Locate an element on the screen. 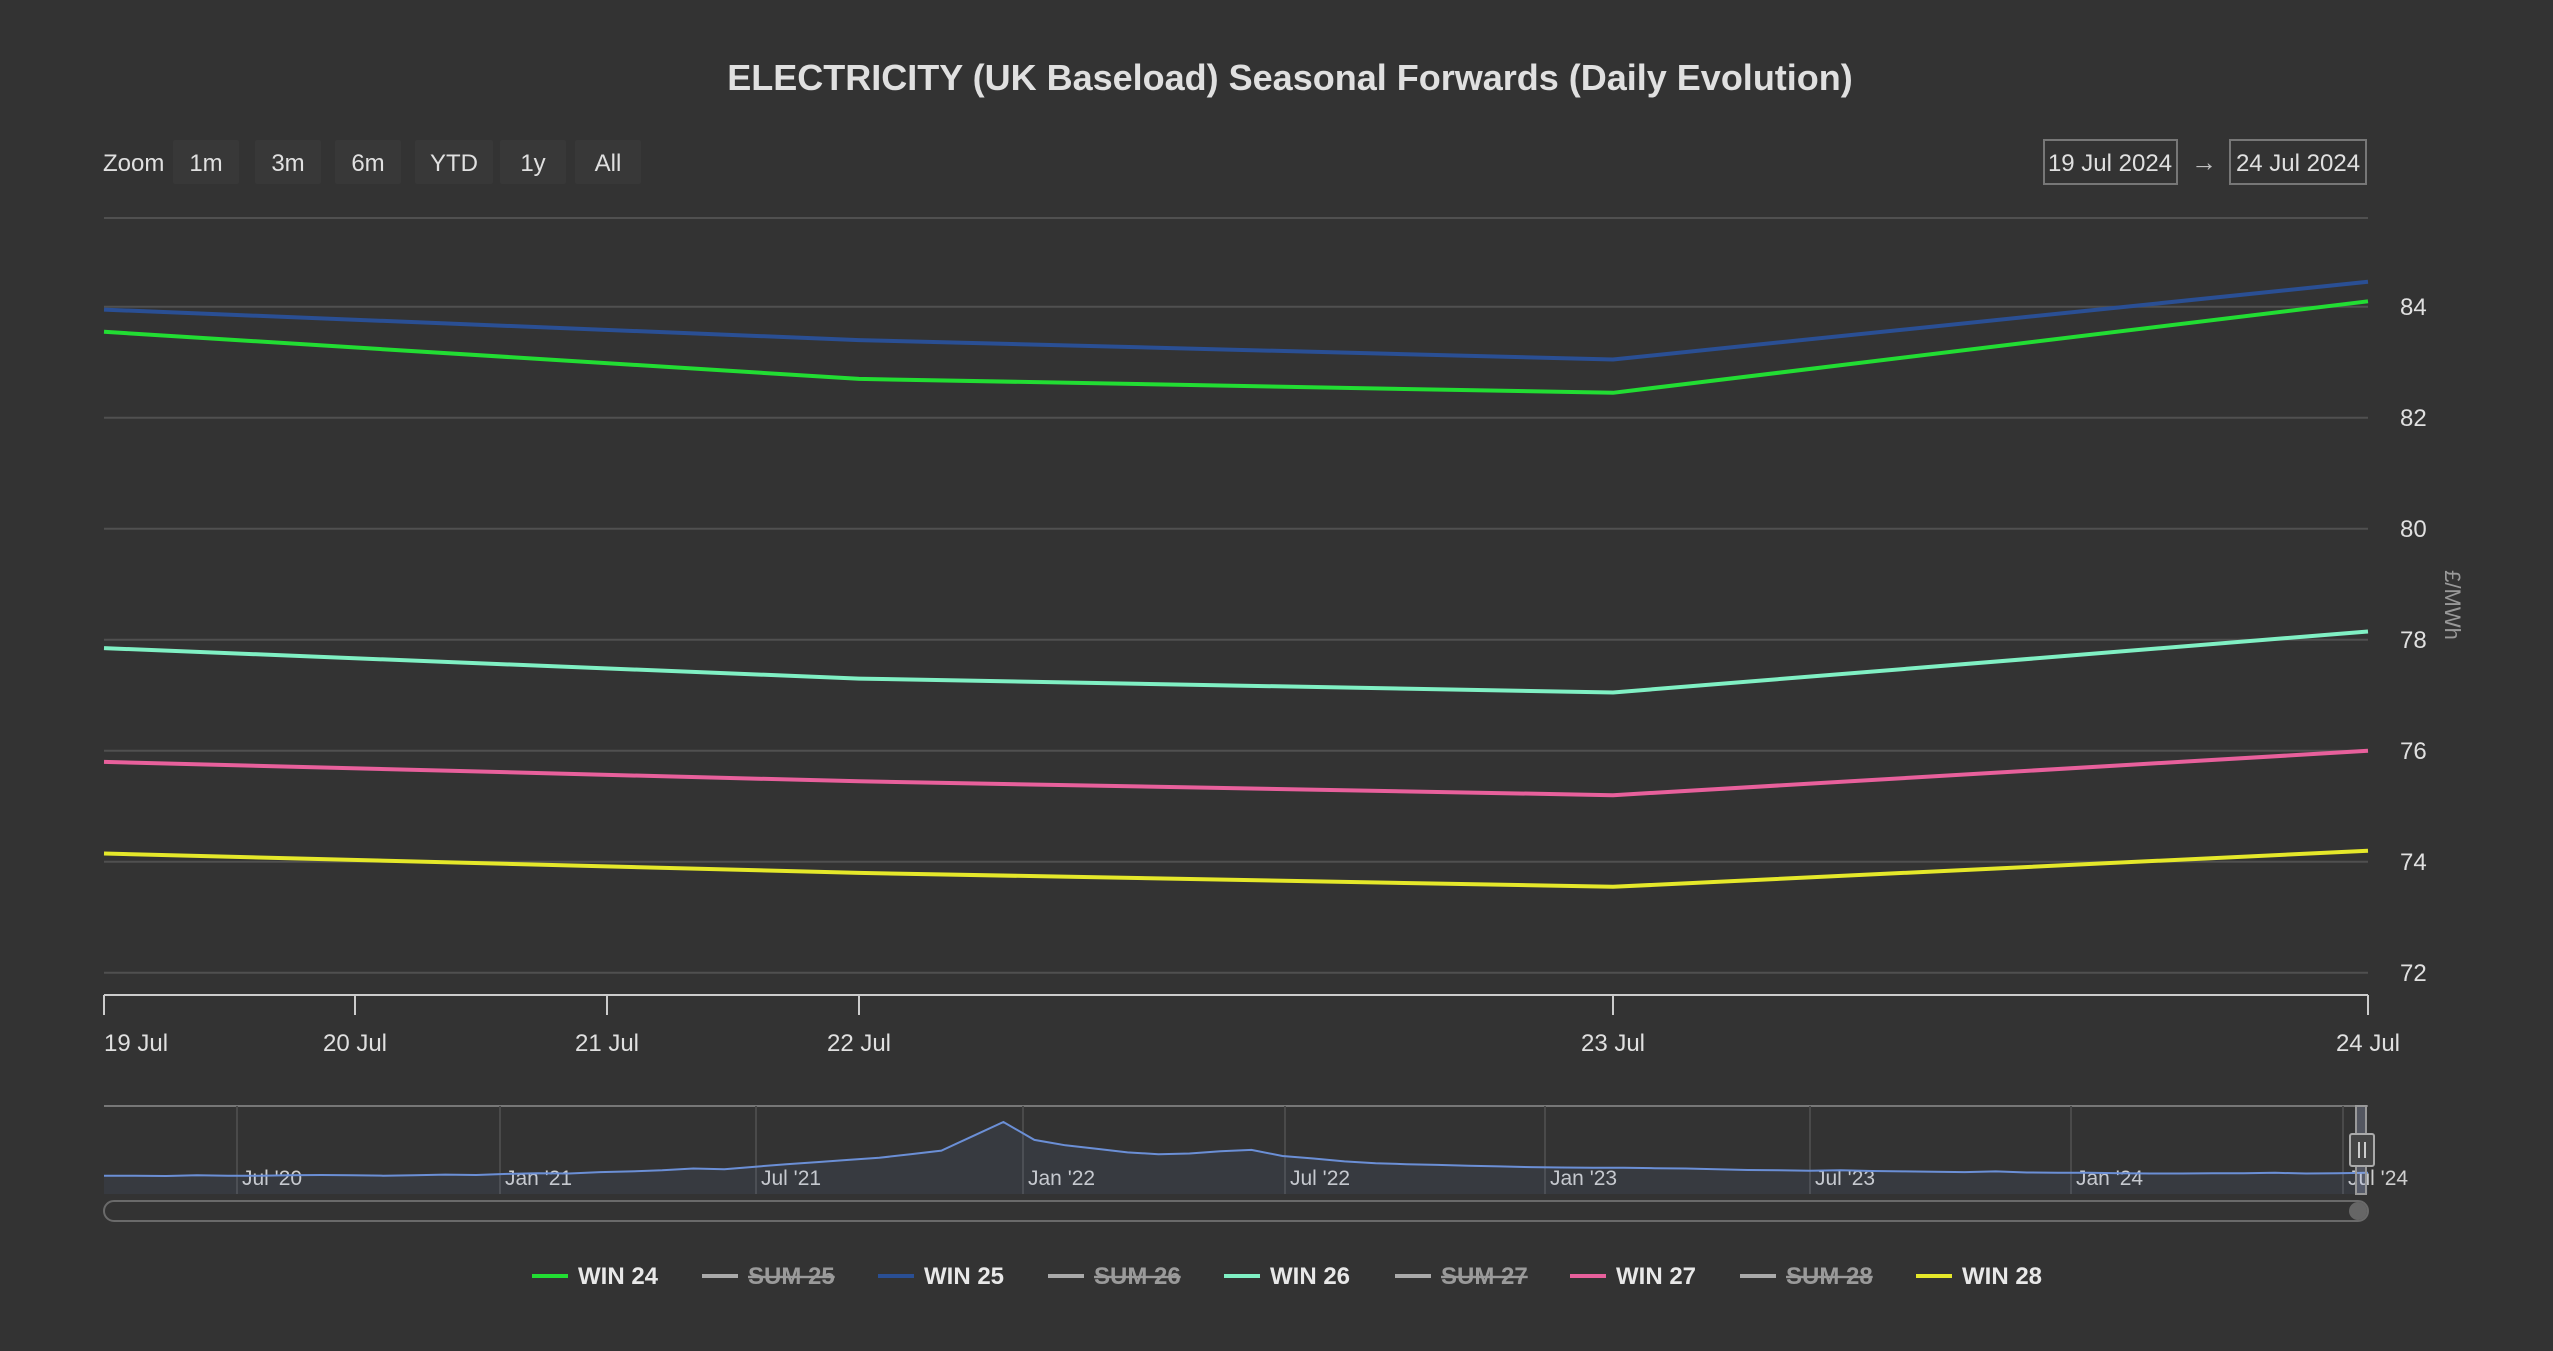  legend-item-win-25: WIN 25 is located at coordinates (941, 1276).